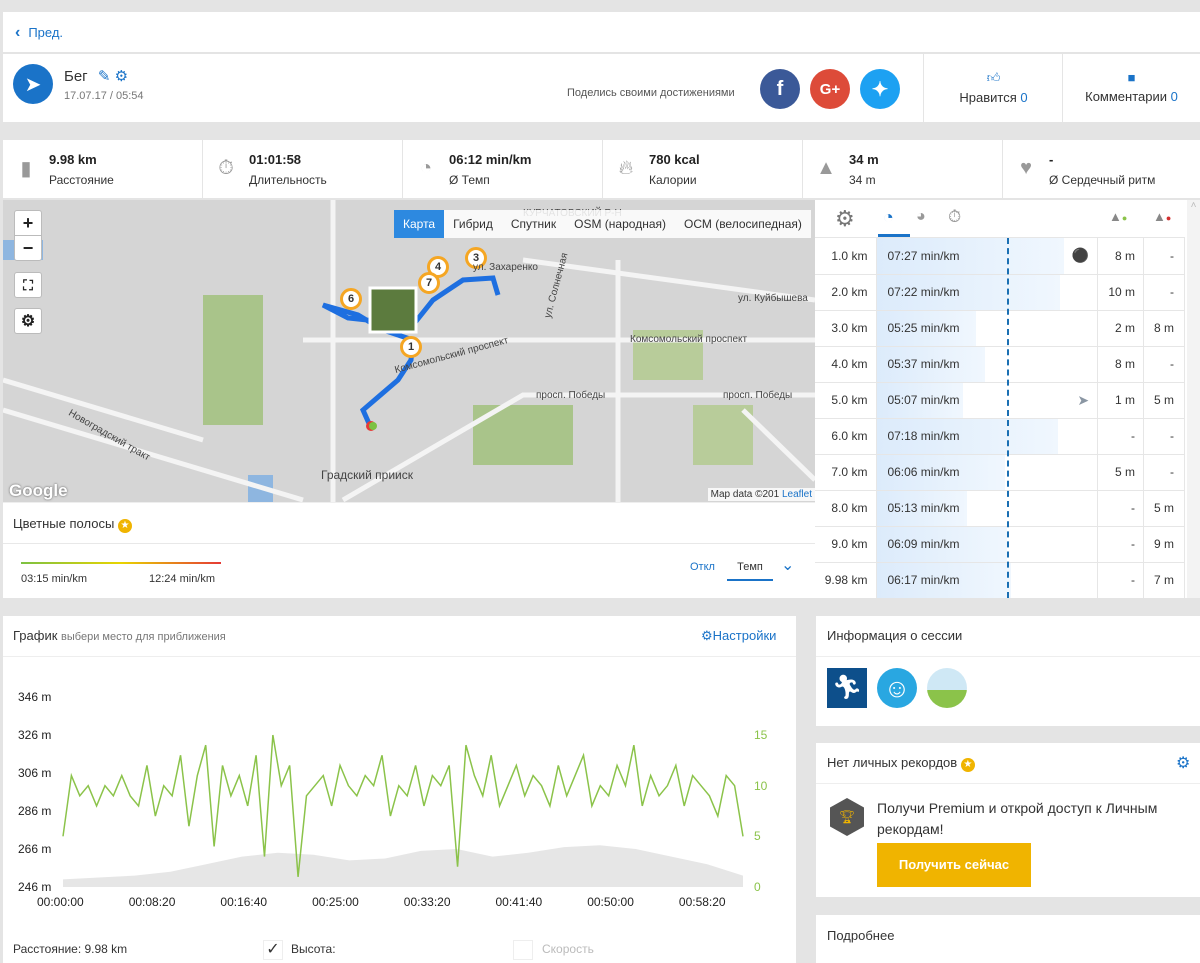 This screenshot has height=963, width=1200. Describe the element at coordinates (1026, 167) in the screenshot. I see `heart-icon: ♥` at that location.